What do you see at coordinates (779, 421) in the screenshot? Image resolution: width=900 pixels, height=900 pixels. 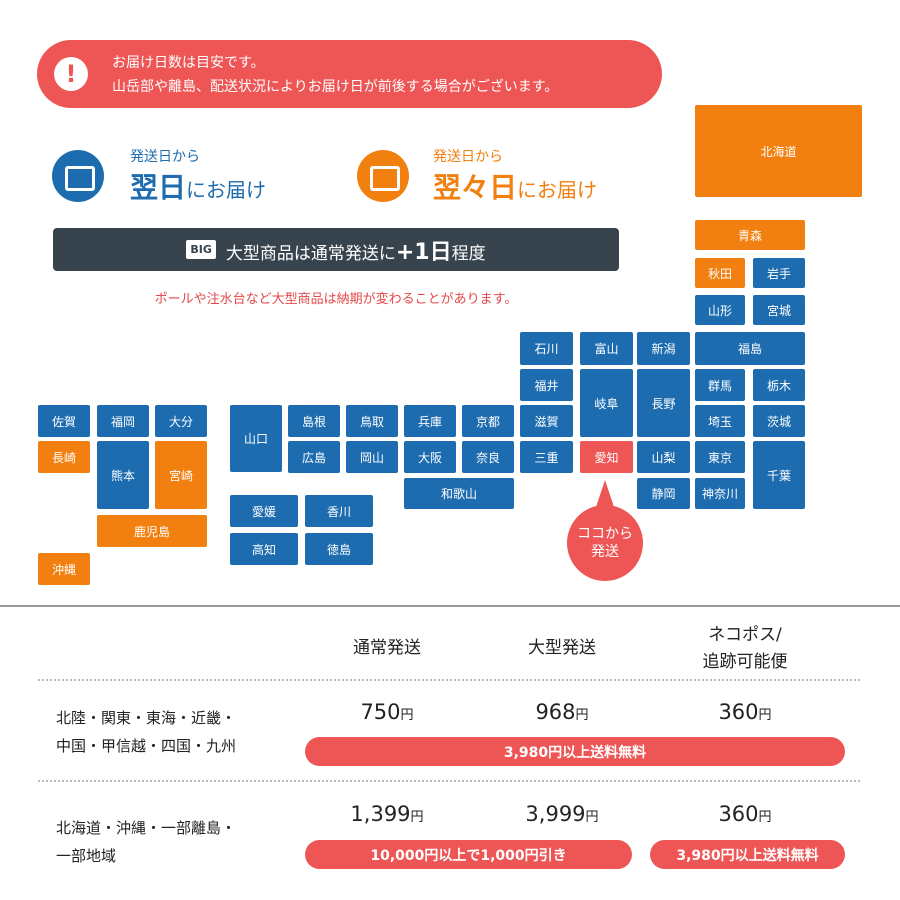 I see `prefecture-cell: 茨城` at bounding box center [779, 421].